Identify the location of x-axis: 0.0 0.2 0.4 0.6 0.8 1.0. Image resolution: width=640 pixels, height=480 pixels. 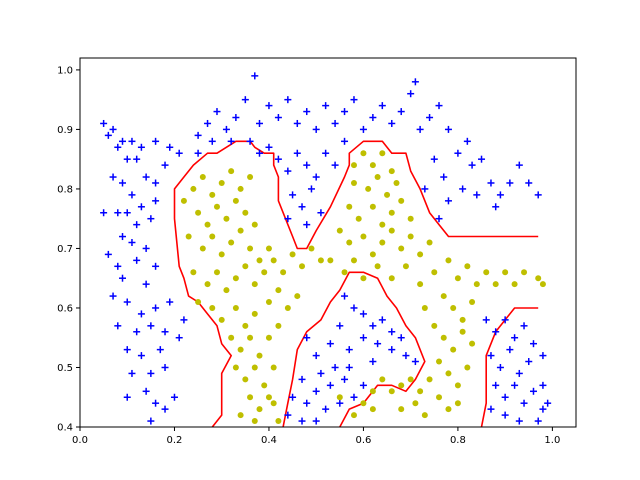
(316, 436).